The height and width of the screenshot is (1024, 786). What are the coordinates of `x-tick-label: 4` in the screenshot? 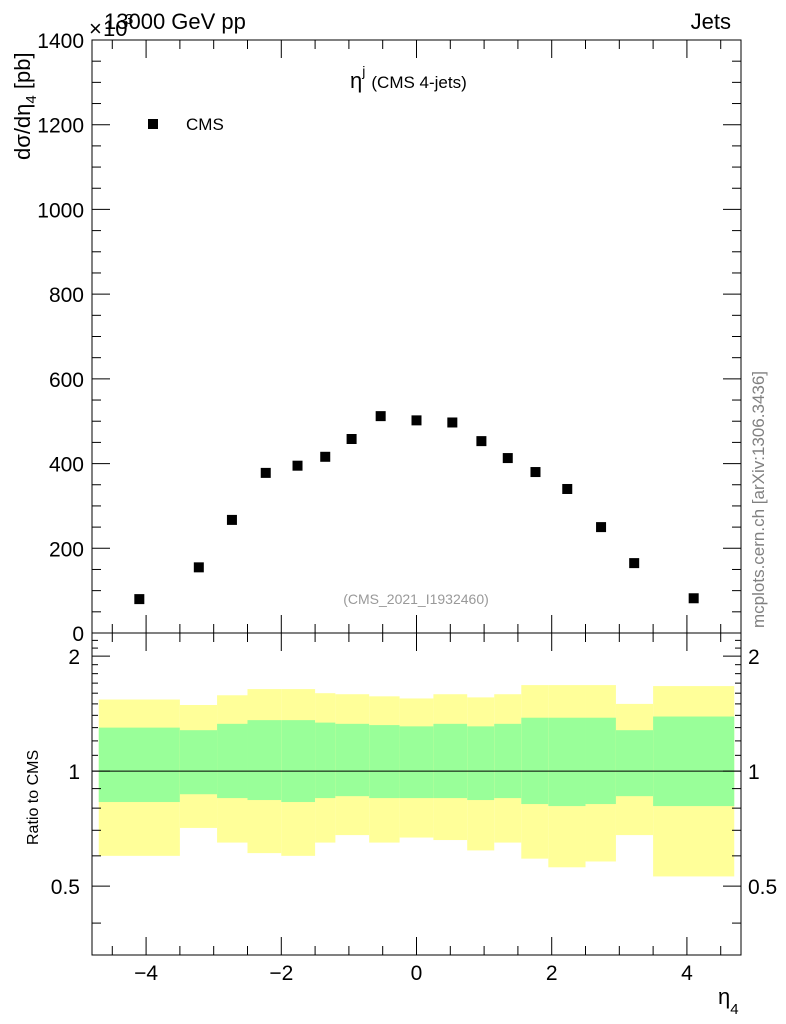 It's located at (687, 973).